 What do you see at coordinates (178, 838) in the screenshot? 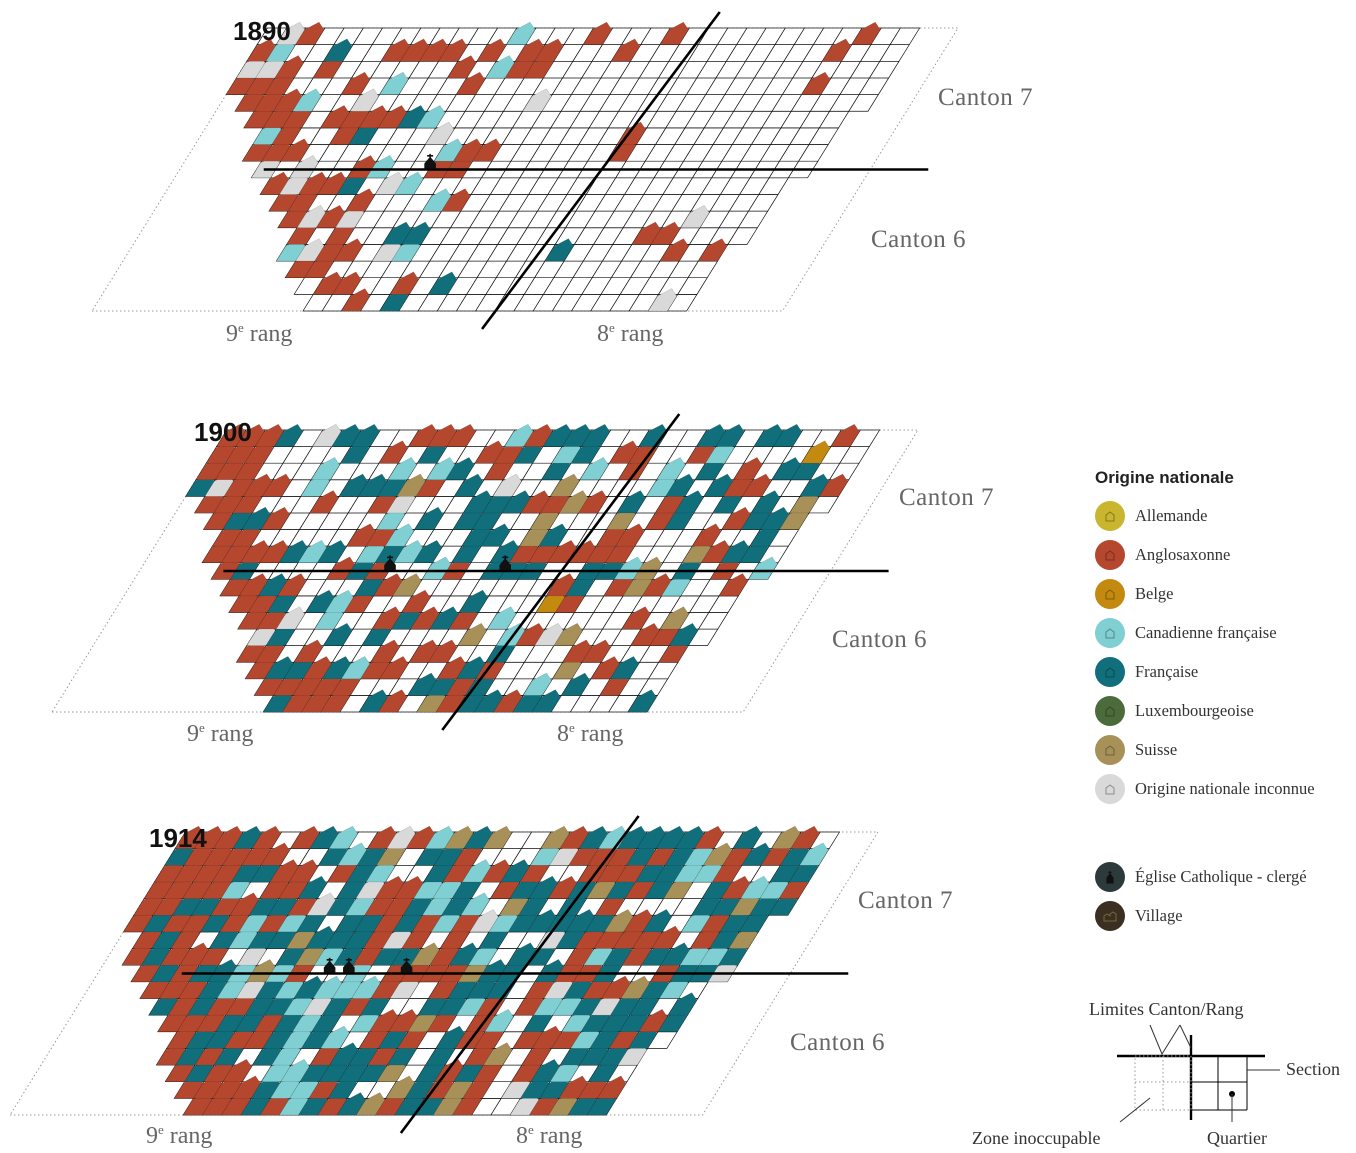
I see `year-label-1914: 1914` at bounding box center [178, 838].